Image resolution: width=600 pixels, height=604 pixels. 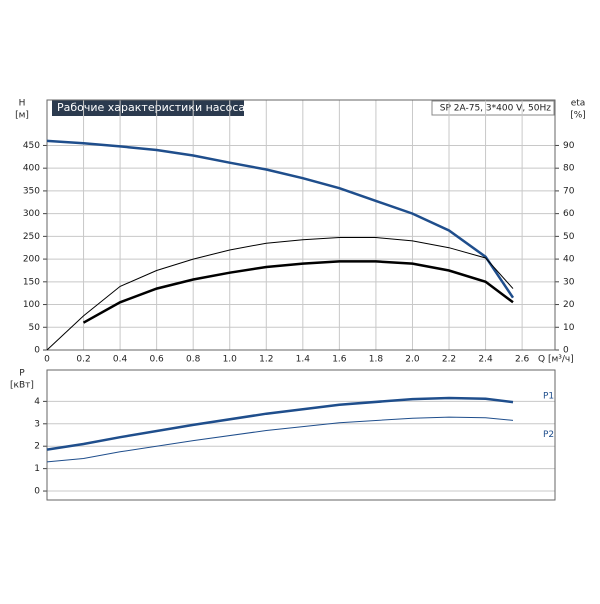 What do you see at coordinates (37, 469) in the screenshot?
I see `y-tick-label: 1` at bounding box center [37, 469].